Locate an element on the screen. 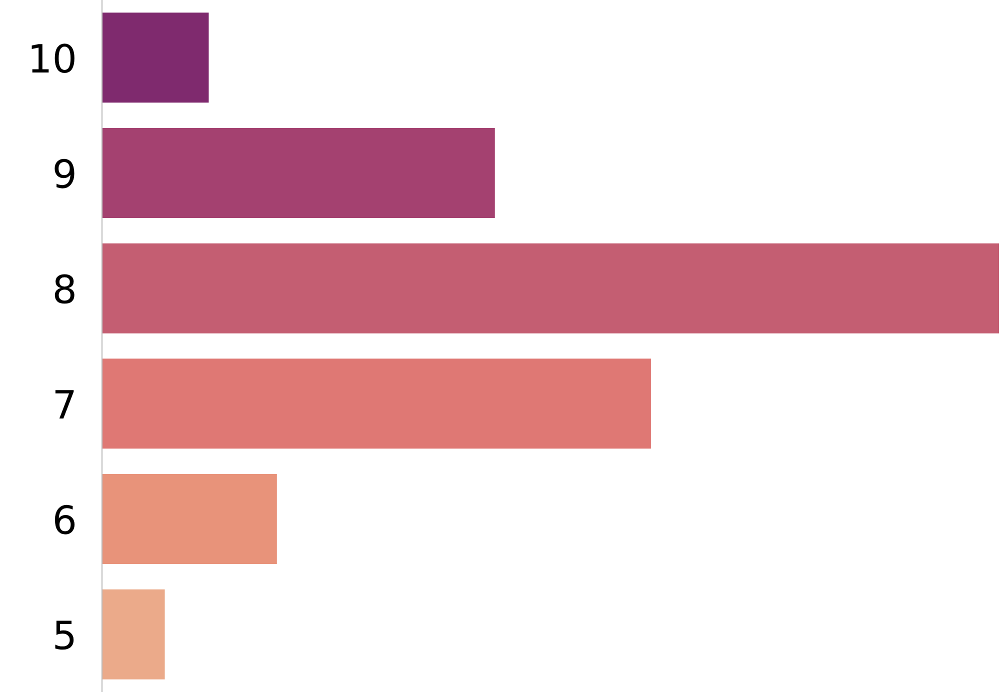 This screenshot has height=692, width=1000. y-tick-label: 9 is located at coordinates (64, 173).